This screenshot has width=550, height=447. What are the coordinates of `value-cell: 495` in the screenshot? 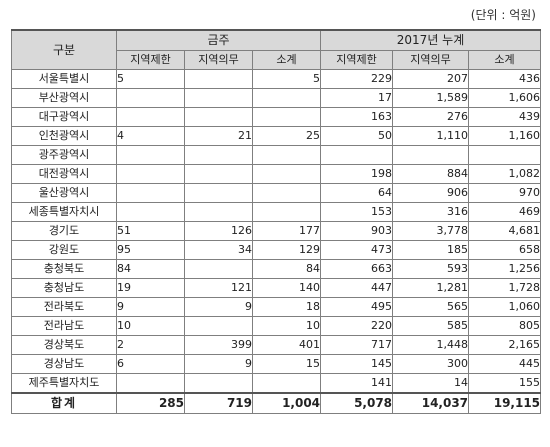 It's located at (357, 307).